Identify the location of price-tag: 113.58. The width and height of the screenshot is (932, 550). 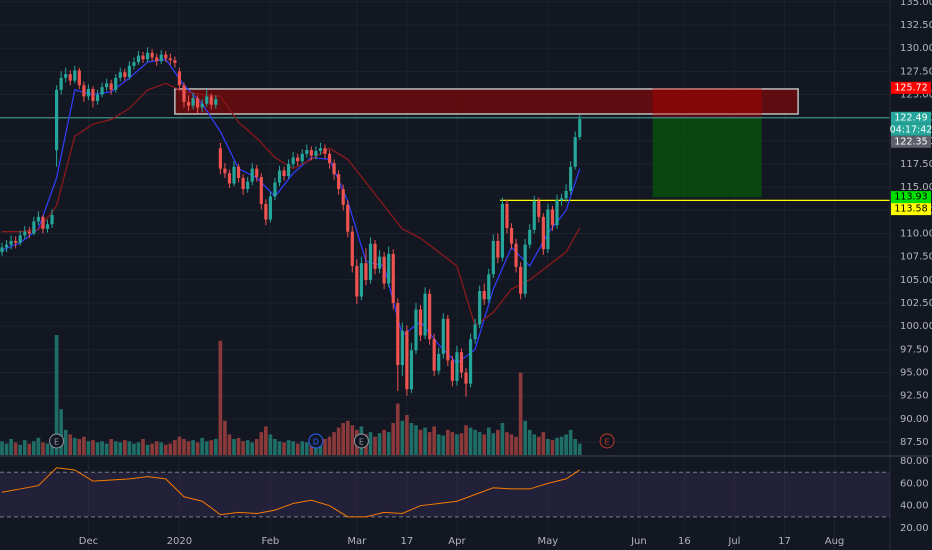
(910, 209).